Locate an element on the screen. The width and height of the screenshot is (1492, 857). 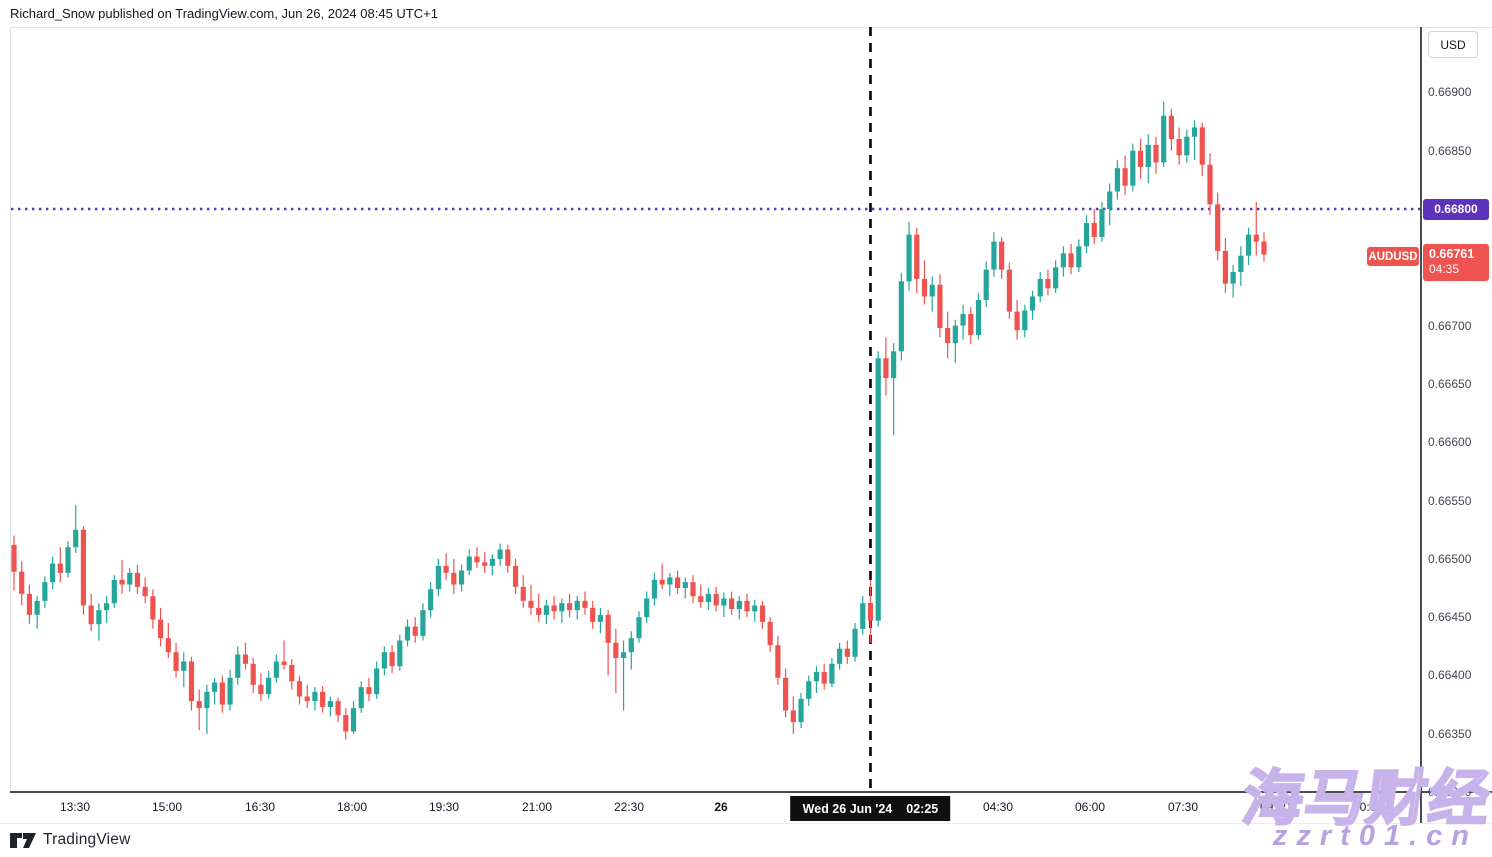
time-tick: 22:30 is located at coordinates (629, 807).